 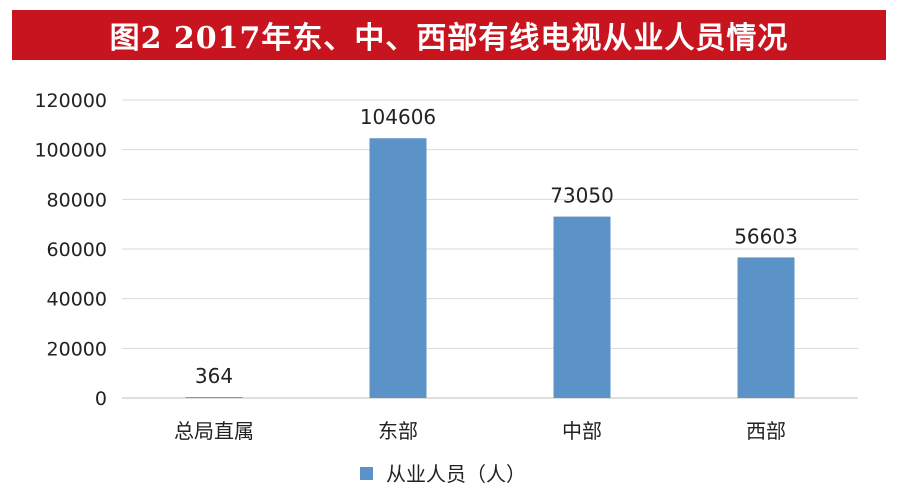 I want to click on chart-title: 图2 2017年东、中、西部有线电视从业人员情况, so click(x=449, y=35).